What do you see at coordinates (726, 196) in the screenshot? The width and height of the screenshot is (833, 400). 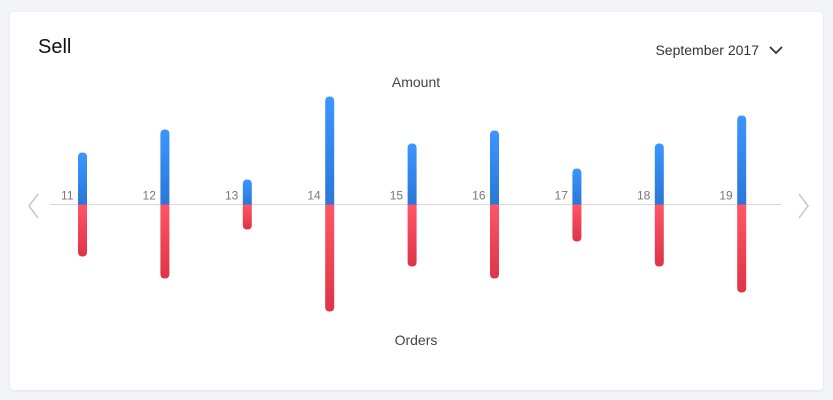 I see `x-tick-label: 19` at bounding box center [726, 196].